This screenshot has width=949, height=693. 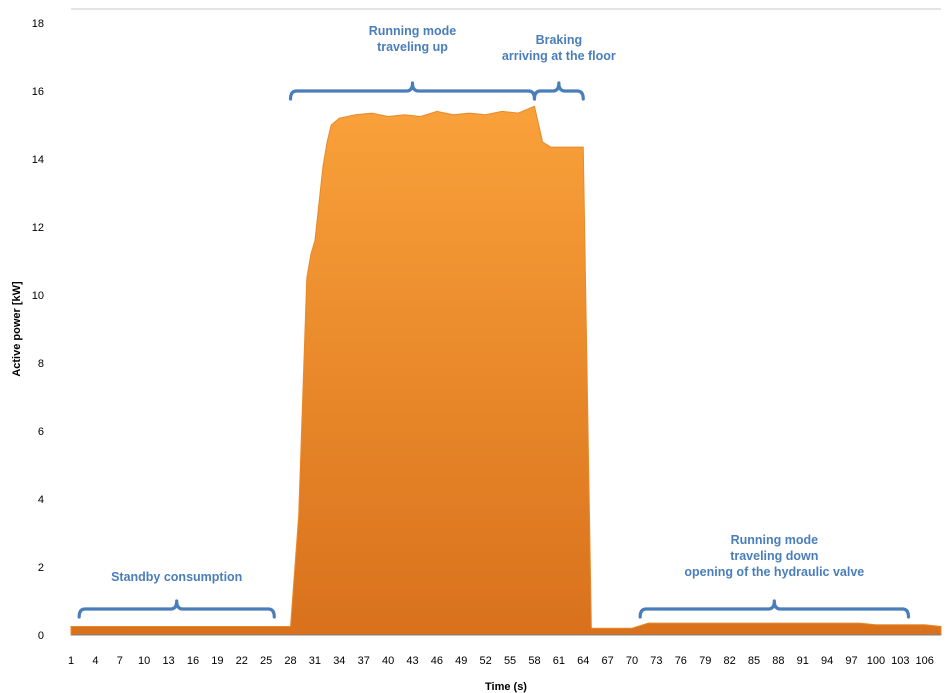 What do you see at coordinates (290, 661) in the screenshot?
I see `x-tick-label: 28` at bounding box center [290, 661].